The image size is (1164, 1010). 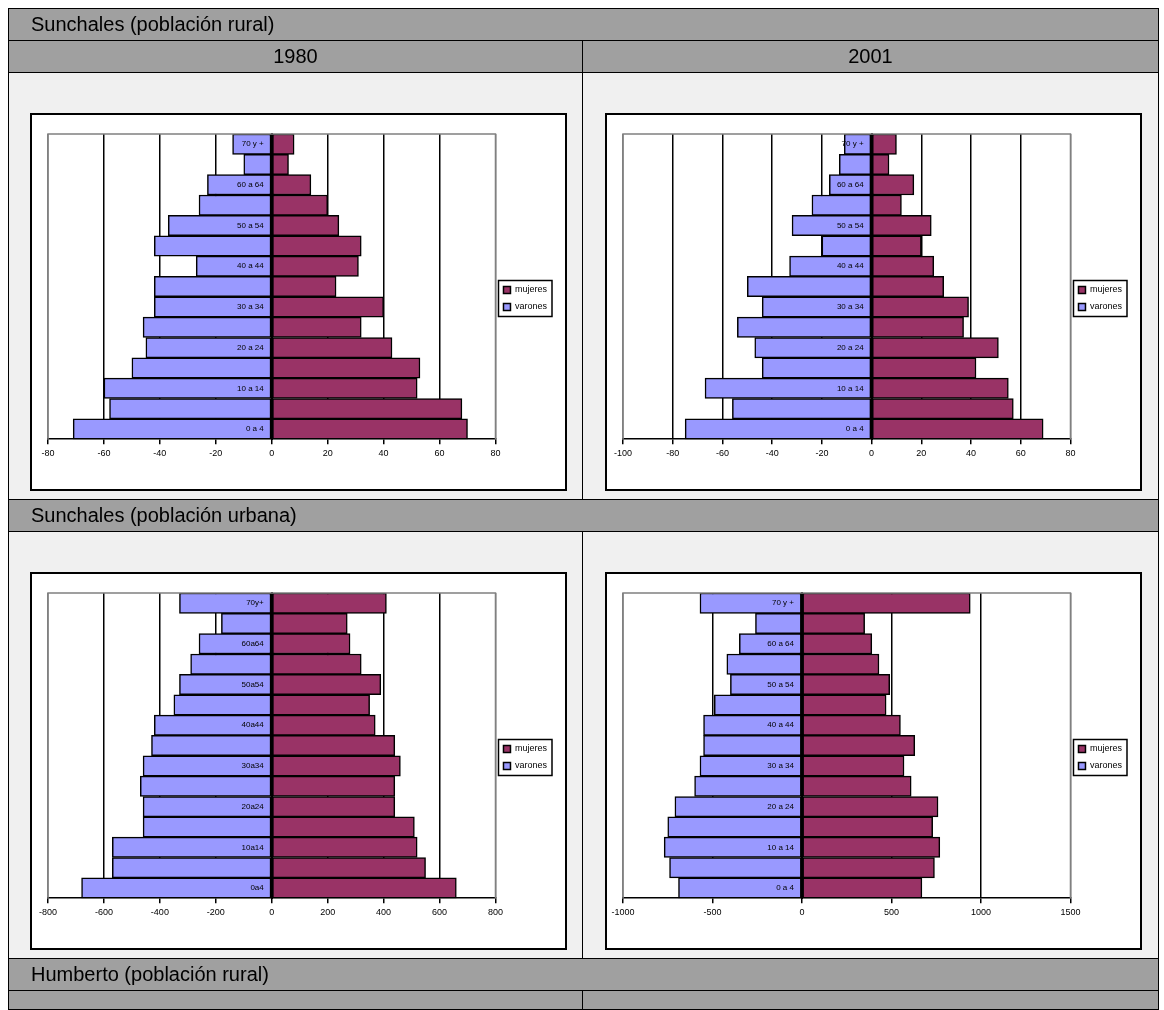 What do you see at coordinates (153, 24) in the screenshot?
I see `chart-title: Sunchales (población rural)` at bounding box center [153, 24].